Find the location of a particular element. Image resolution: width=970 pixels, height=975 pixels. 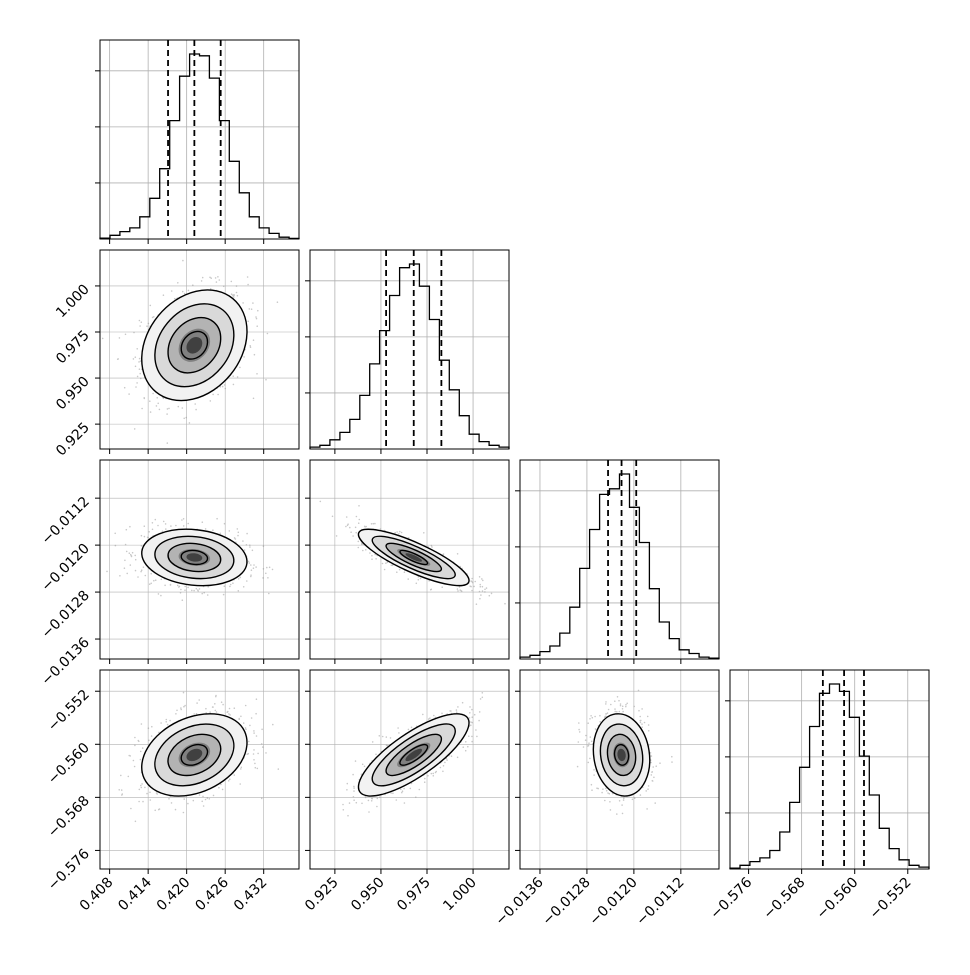

x-tick-label: 0.925 is located at coordinates (322, 895).